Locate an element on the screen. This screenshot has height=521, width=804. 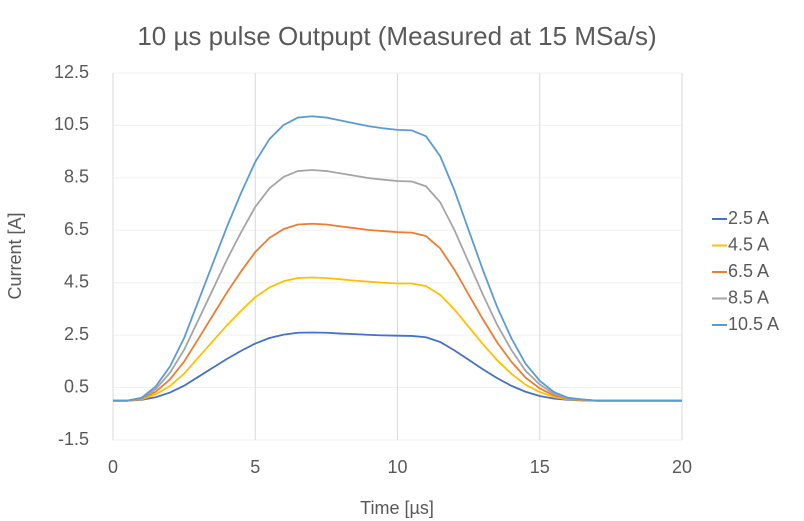
y-tick-label: 0.5 is located at coordinates (76, 386).